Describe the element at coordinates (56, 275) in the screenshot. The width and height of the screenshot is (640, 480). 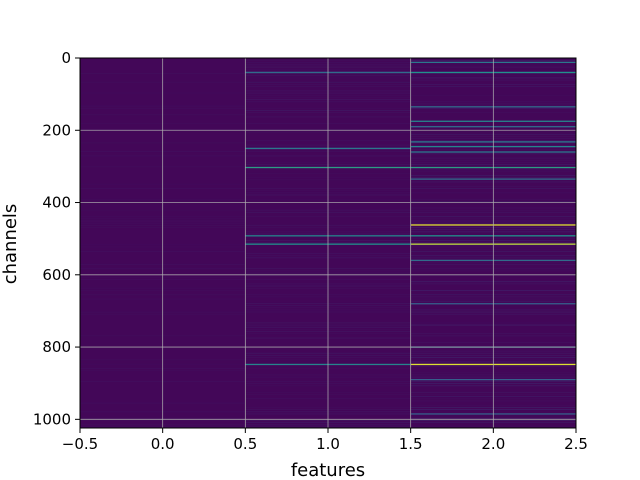
I see `y-tick-label: 600` at that location.